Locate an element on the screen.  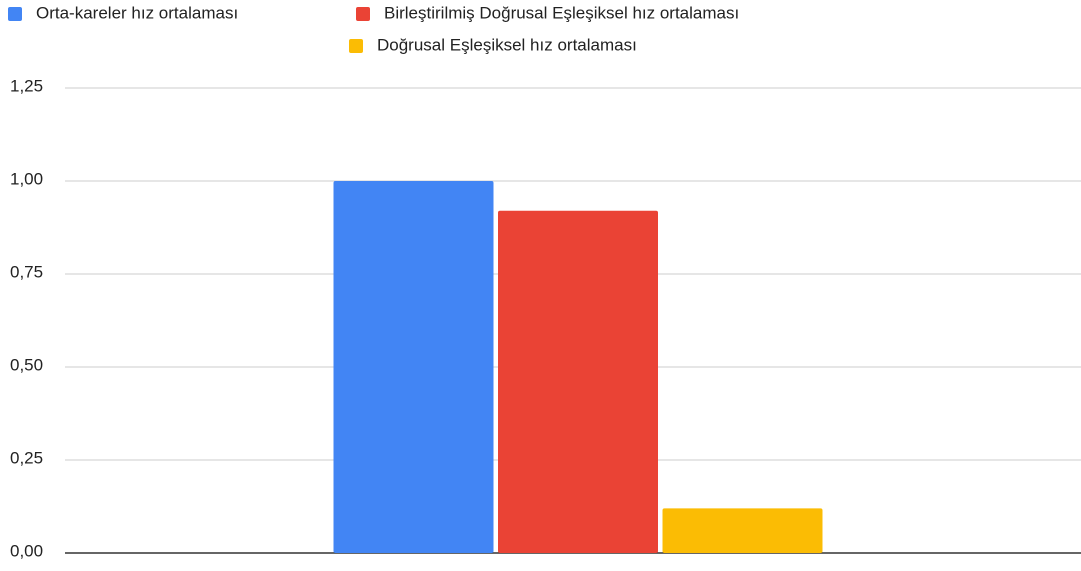
y-tick-label: 0,50 is located at coordinates (26, 364).